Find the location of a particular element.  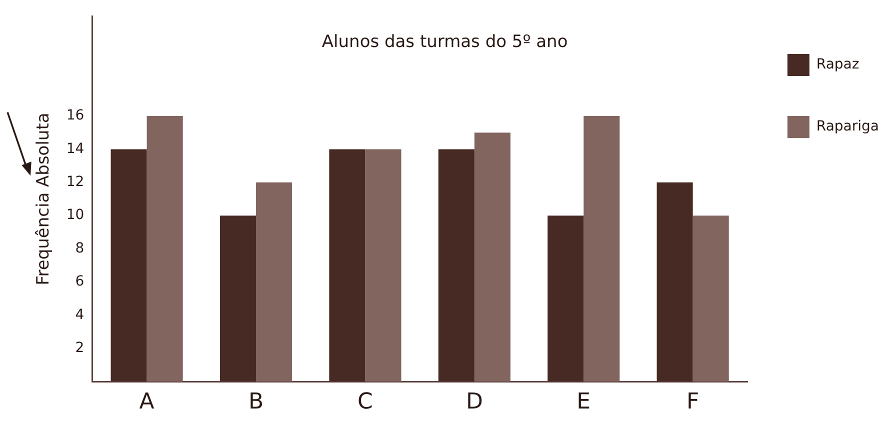

y-tick-label: 14 is located at coordinates (75, 148).